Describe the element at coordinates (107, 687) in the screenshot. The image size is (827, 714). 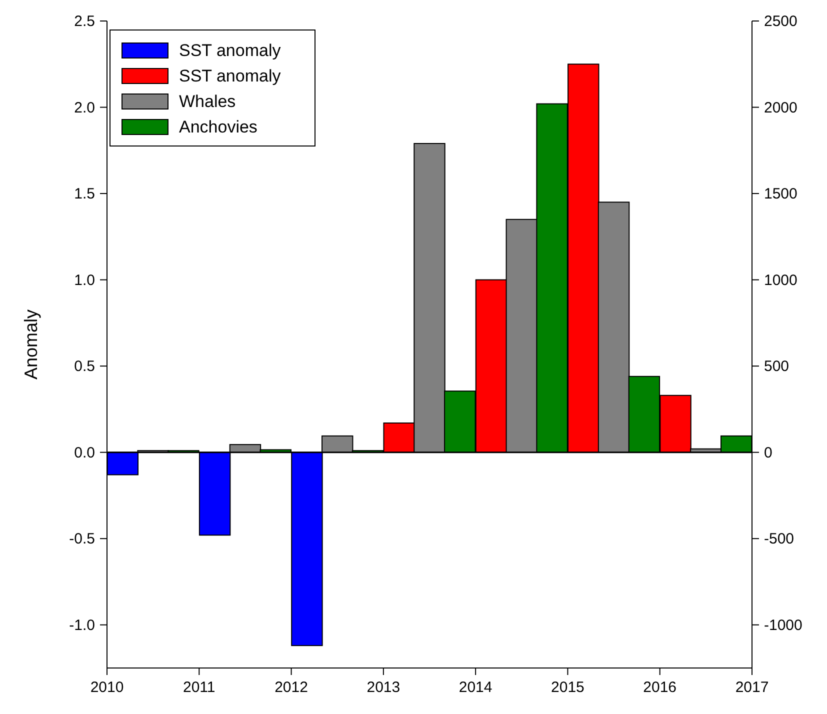
I see `x-tick-label: 2010` at that location.